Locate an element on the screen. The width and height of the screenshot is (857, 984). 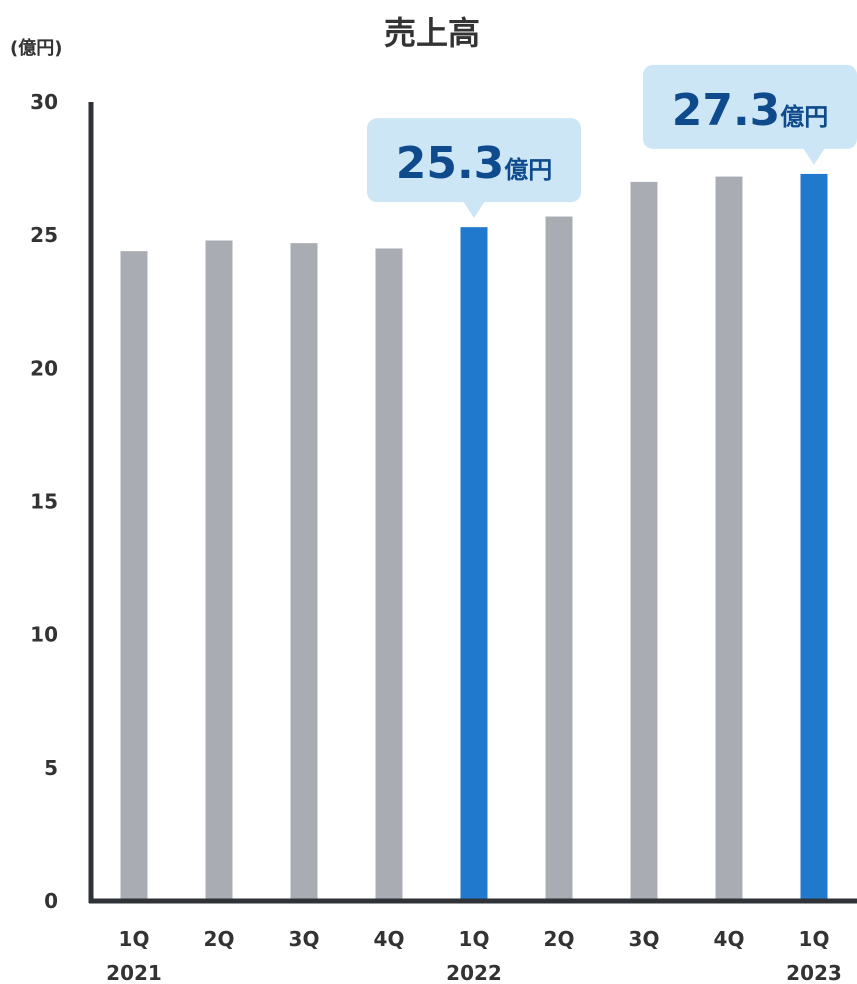
y-tick-label: 20 is located at coordinates (44, 368).